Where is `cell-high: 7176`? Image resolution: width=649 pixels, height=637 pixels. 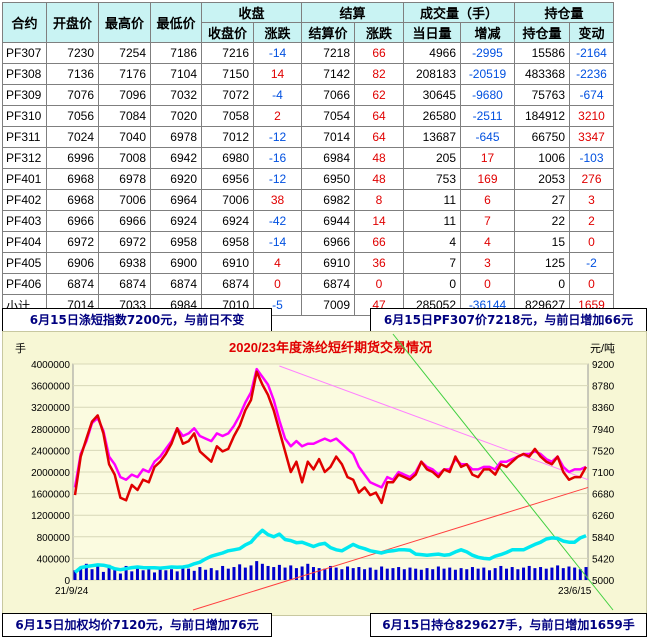 cell-high: 7176 is located at coordinates (124, 74).